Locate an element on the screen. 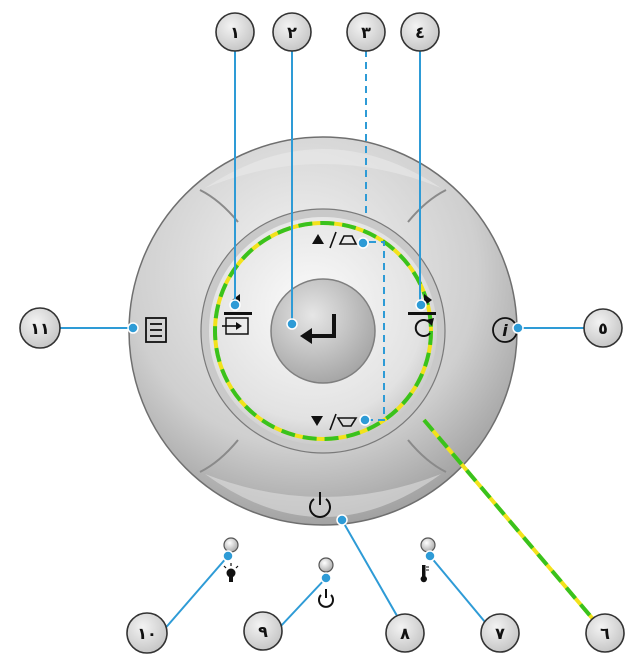  callout-5-label: ٥ is located at coordinates (603, 328).